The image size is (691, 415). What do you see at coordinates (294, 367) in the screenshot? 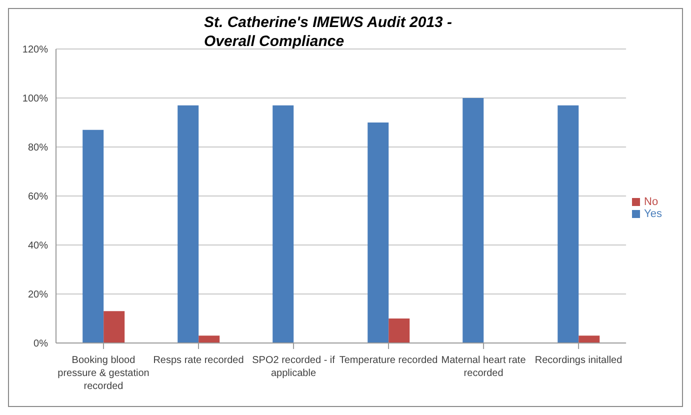
I see `x-tick-label: SPO2 recorded - if applicable` at bounding box center [294, 367].